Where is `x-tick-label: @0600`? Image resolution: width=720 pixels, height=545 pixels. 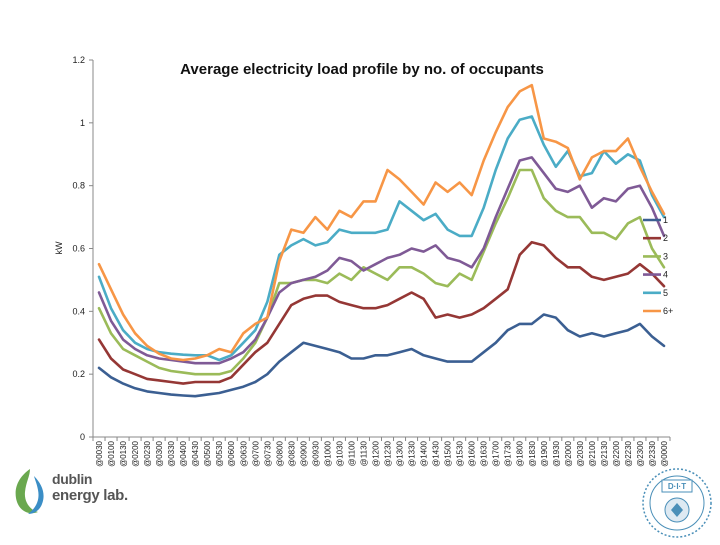
x-tick-label: @0600 is located at coordinates (231, 453).